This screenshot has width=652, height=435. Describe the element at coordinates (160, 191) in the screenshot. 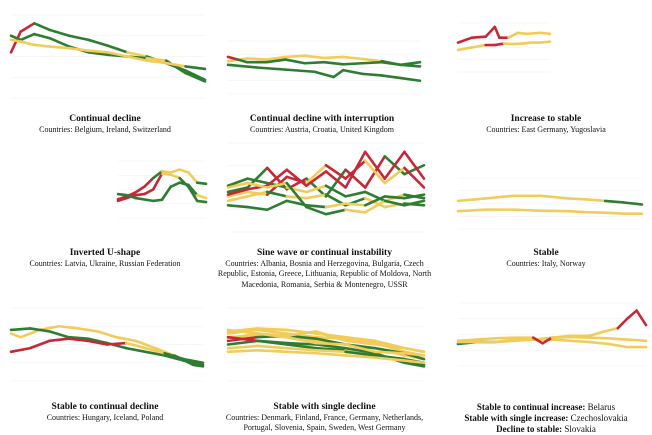

I see `chart-inverted-u-shape` at that location.